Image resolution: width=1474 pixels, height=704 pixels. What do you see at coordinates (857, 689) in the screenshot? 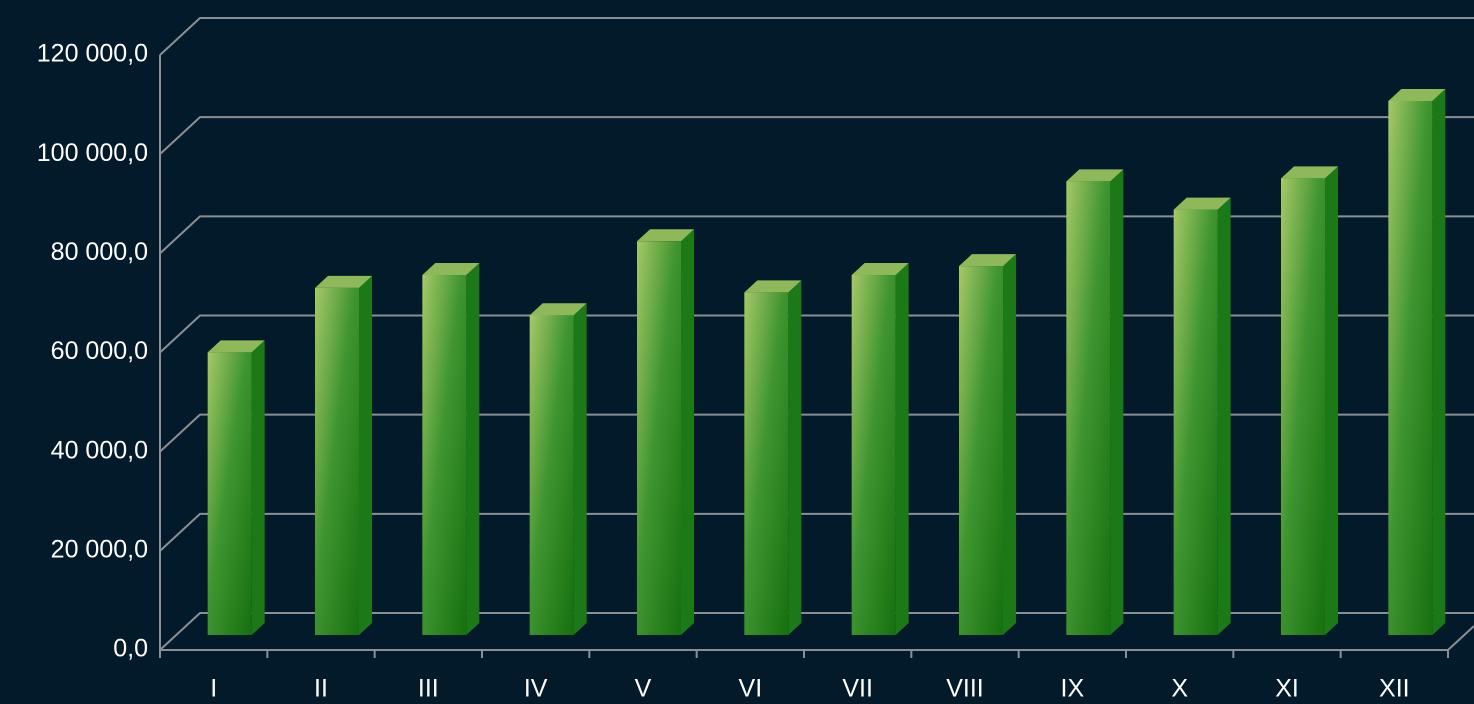
I see `x-tick-label: VII` at bounding box center [857, 689].